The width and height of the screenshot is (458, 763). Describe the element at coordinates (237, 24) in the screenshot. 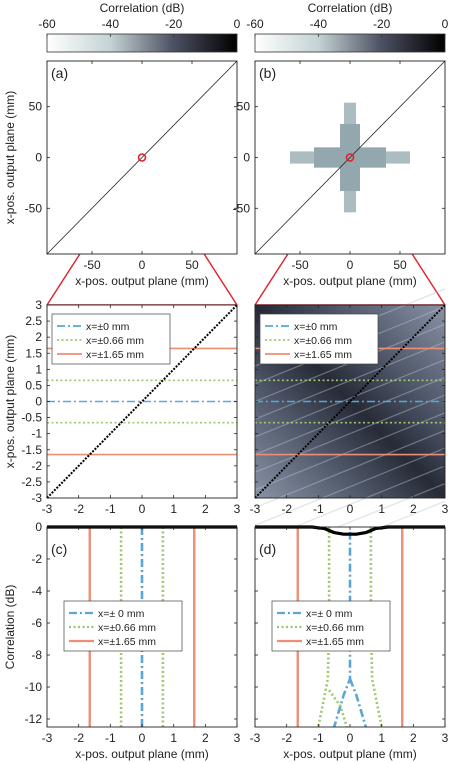

I see `colorbar-tick-label: 0` at that location.